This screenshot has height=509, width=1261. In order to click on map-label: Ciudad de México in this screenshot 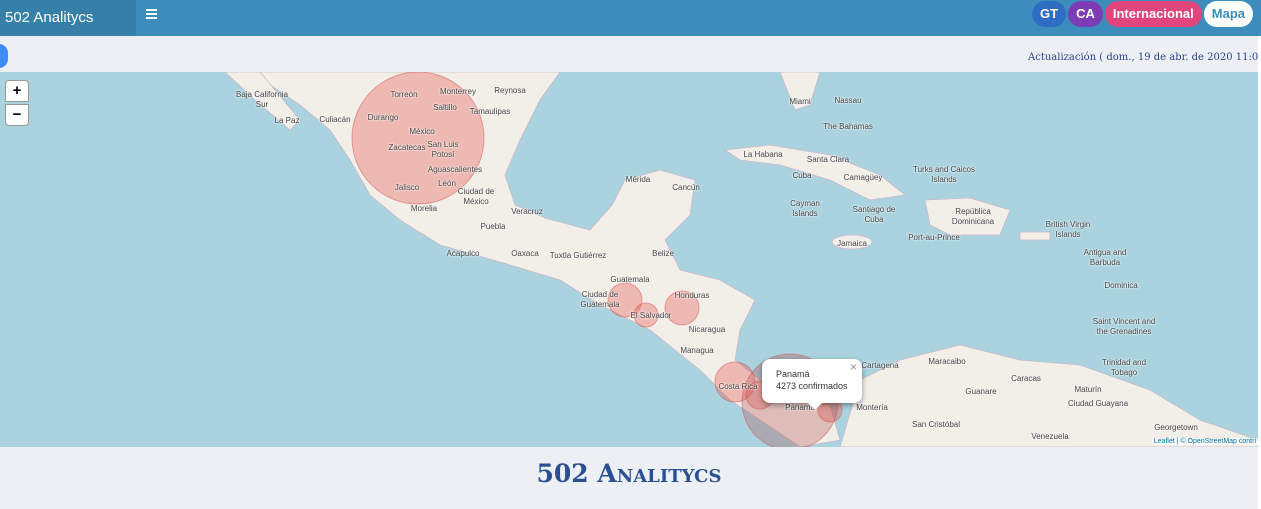, I will do `click(476, 196)`.